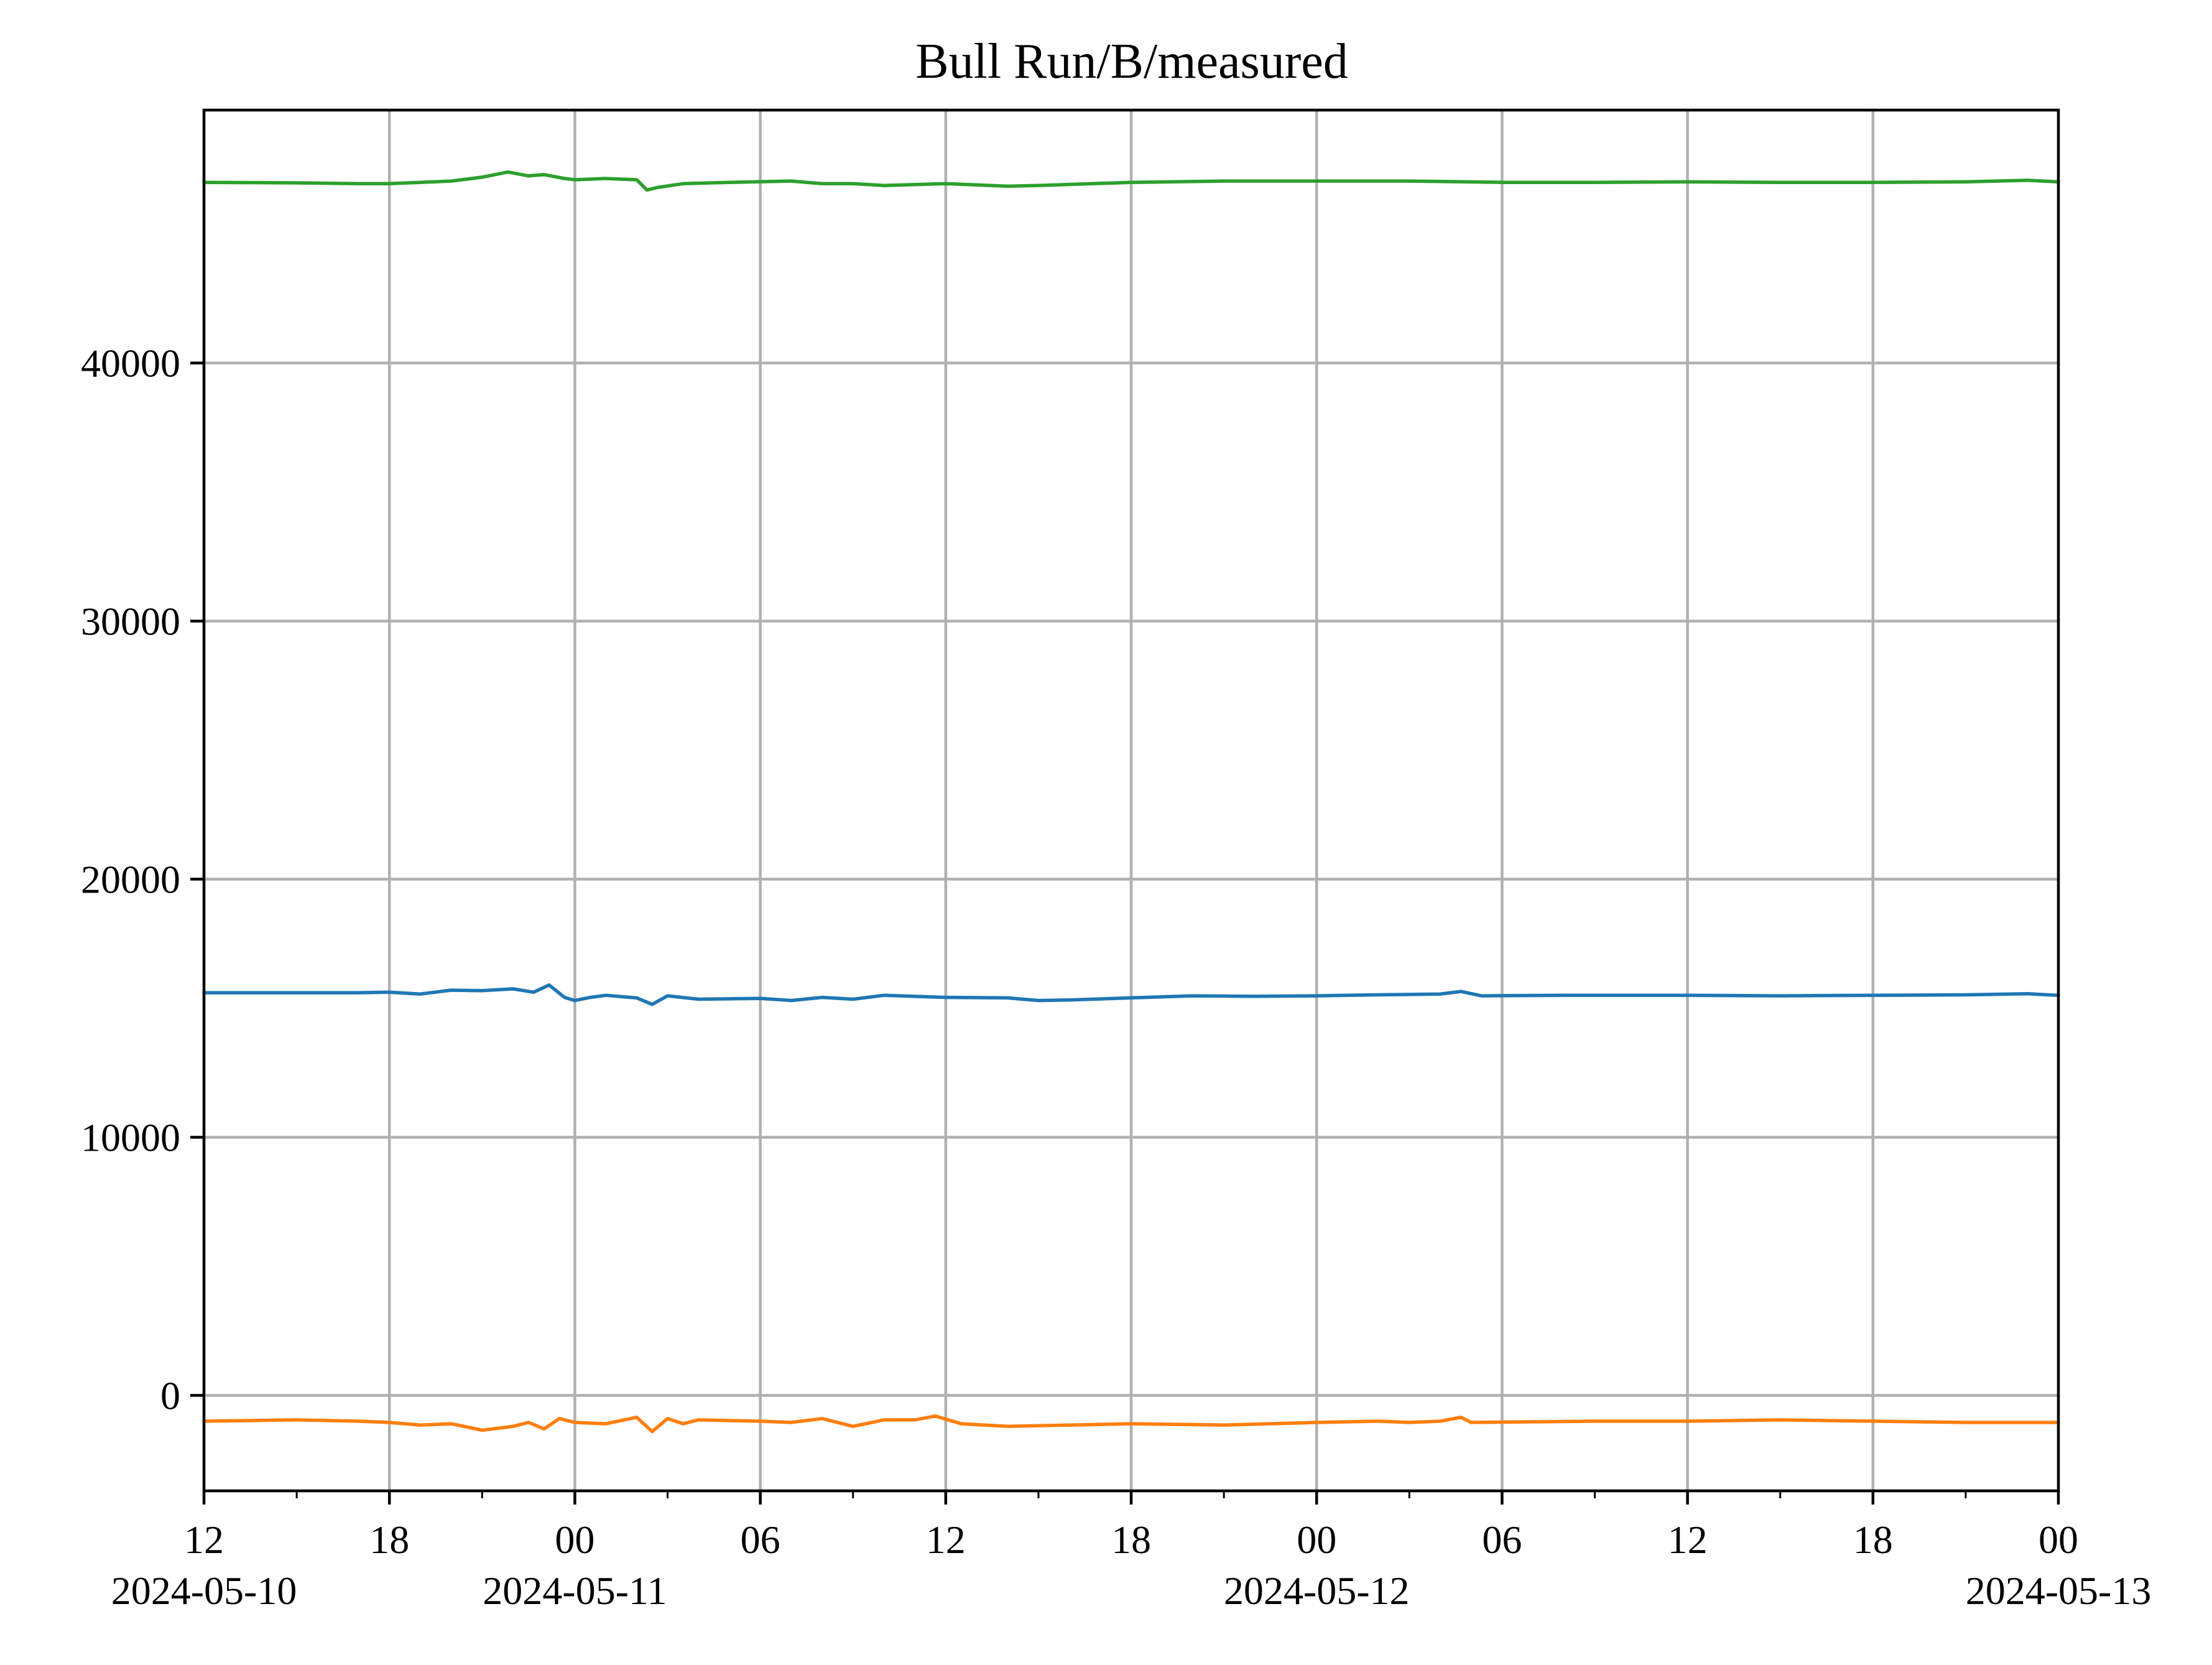 Image resolution: width=2212 pixels, height=1665 pixels. I want to click on y-tick-label: 20000, so click(130, 880).